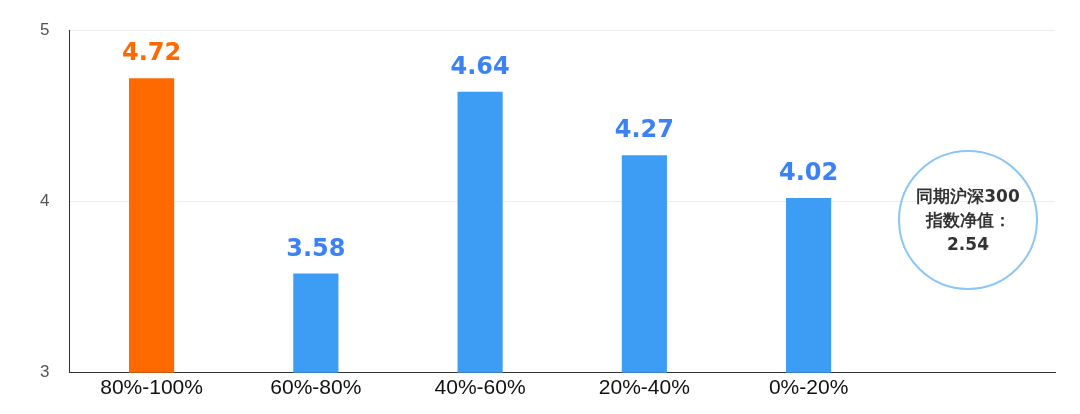  I want to click on data-label: 4.72, so click(151, 52).